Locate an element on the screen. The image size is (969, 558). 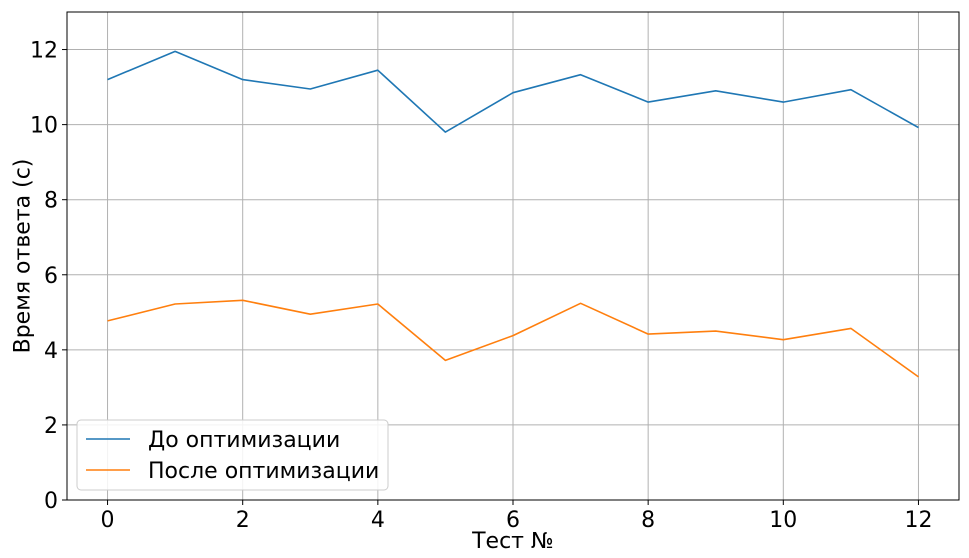
x-axis-label: Тест № is located at coordinates (512, 541).